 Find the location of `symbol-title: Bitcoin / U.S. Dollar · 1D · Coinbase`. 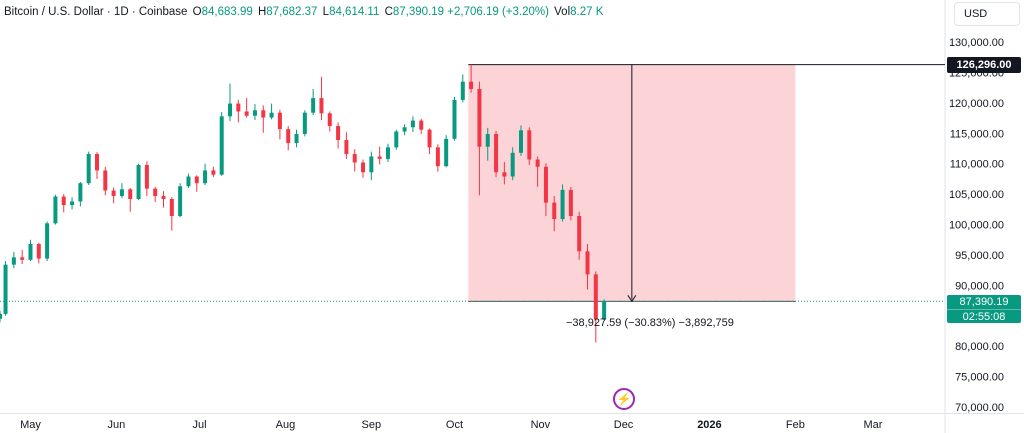

symbol-title: Bitcoin / U.S. Dollar · 1D · Coinbase is located at coordinates (96, 12).